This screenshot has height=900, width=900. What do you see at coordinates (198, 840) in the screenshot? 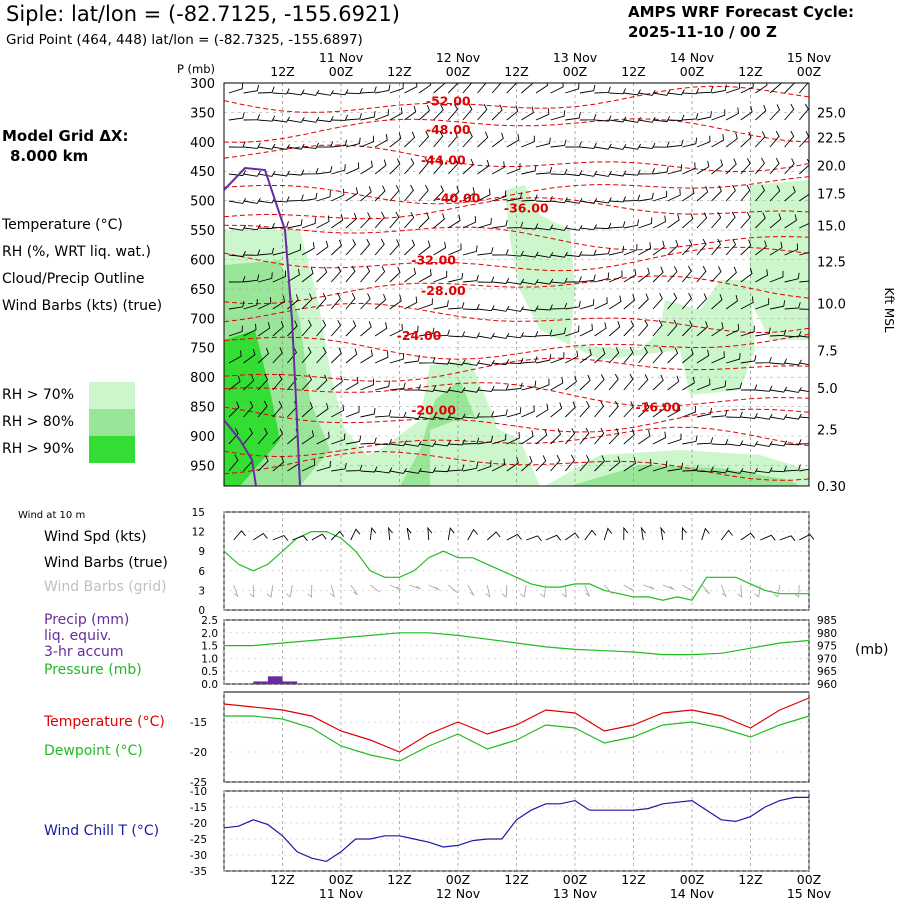
I see `windchill-tick-label: -25` at bounding box center [198, 840].